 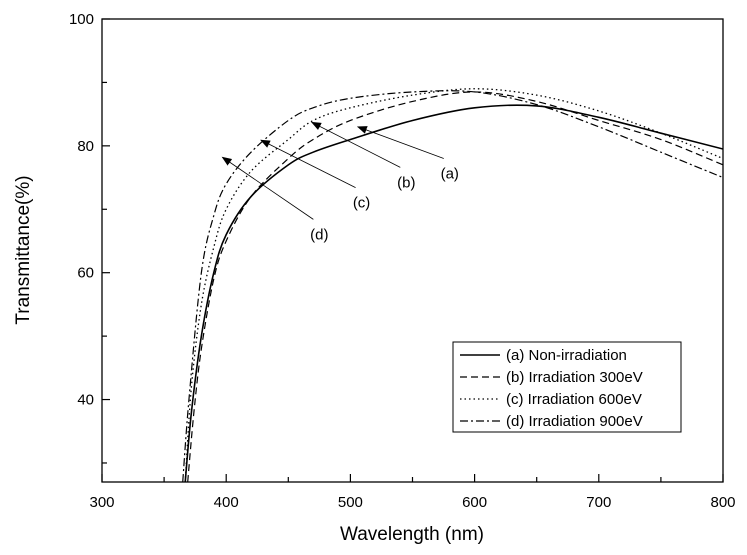 What do you see at coordinates (226, 502) in the screenshot?
I see `x-tick-label: 400` at bounding box center [226, 502].